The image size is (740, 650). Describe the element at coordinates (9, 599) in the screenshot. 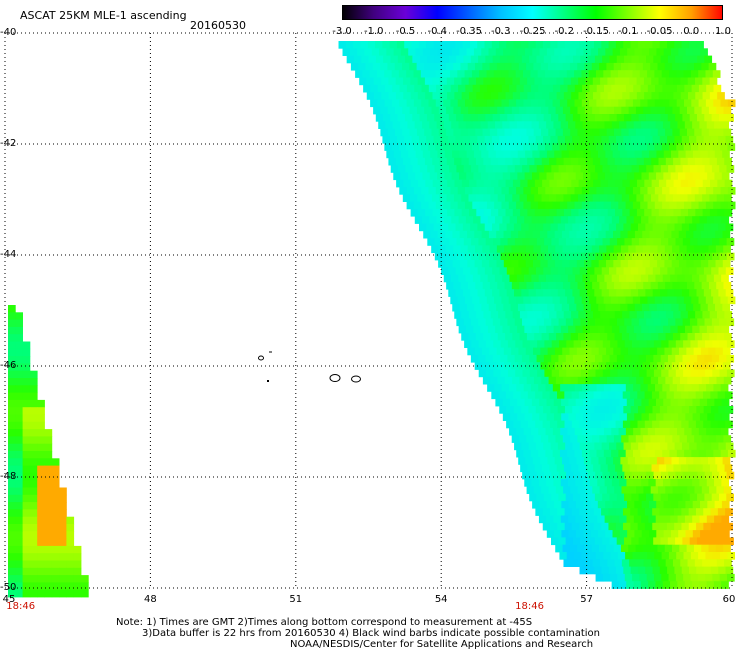

I see `longitude-label: 45` at that location.